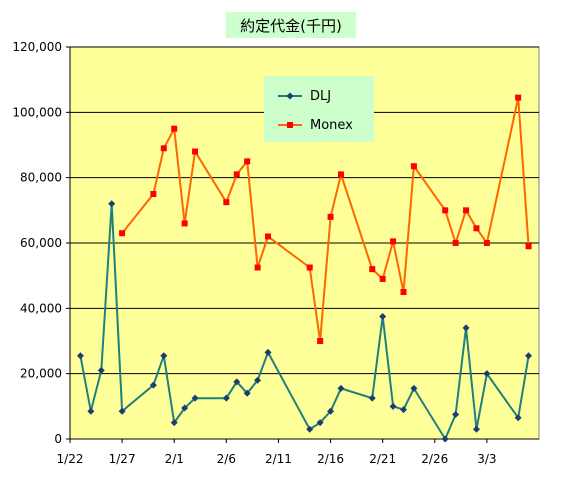 The image size is (579, 484). Describe the element at coordinates (41, 374) in the screenshot. I see `y-tick-label: 20,000` at that location.